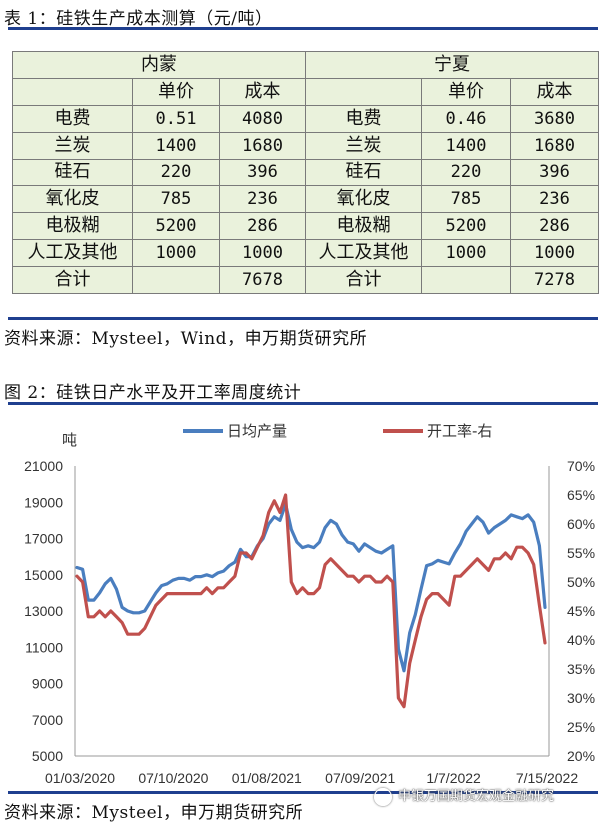 This screenshot has height=823, width=604. I want to click on y-tick-label: 5000, so click(47, 756).